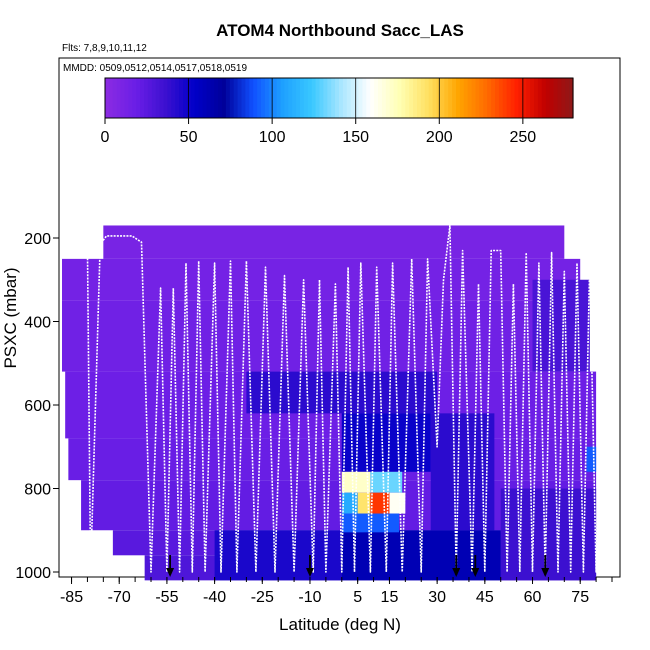  Describe the element at coordinates (358, 566) in the screenshot. I see `bottom-arrows` at that location.